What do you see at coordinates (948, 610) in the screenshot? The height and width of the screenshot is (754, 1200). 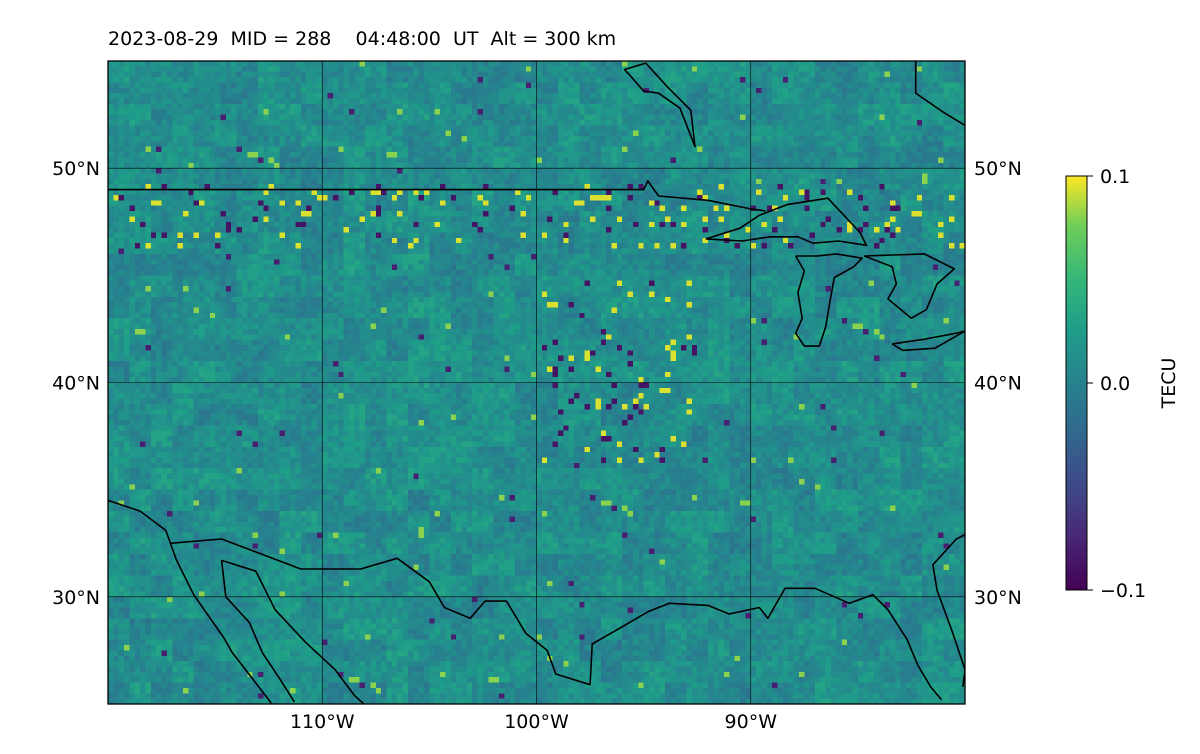 I see `florida-atlantic-coast-line` at bounding box center [948, 610].